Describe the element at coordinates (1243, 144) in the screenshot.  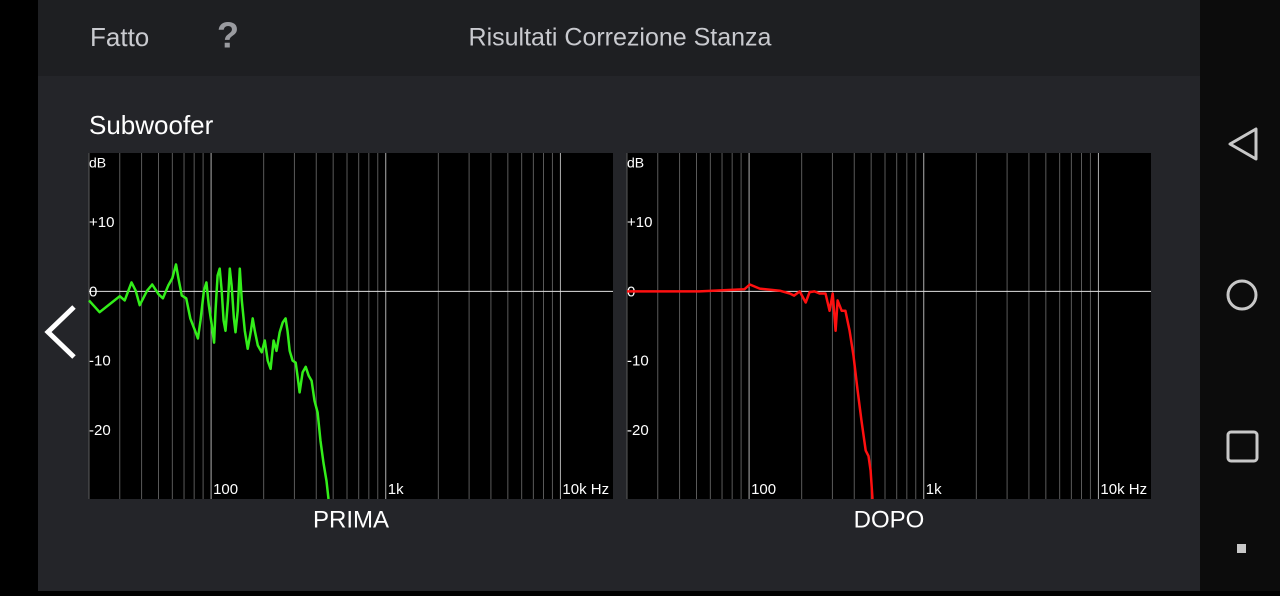
I see `nav-back` at that location.